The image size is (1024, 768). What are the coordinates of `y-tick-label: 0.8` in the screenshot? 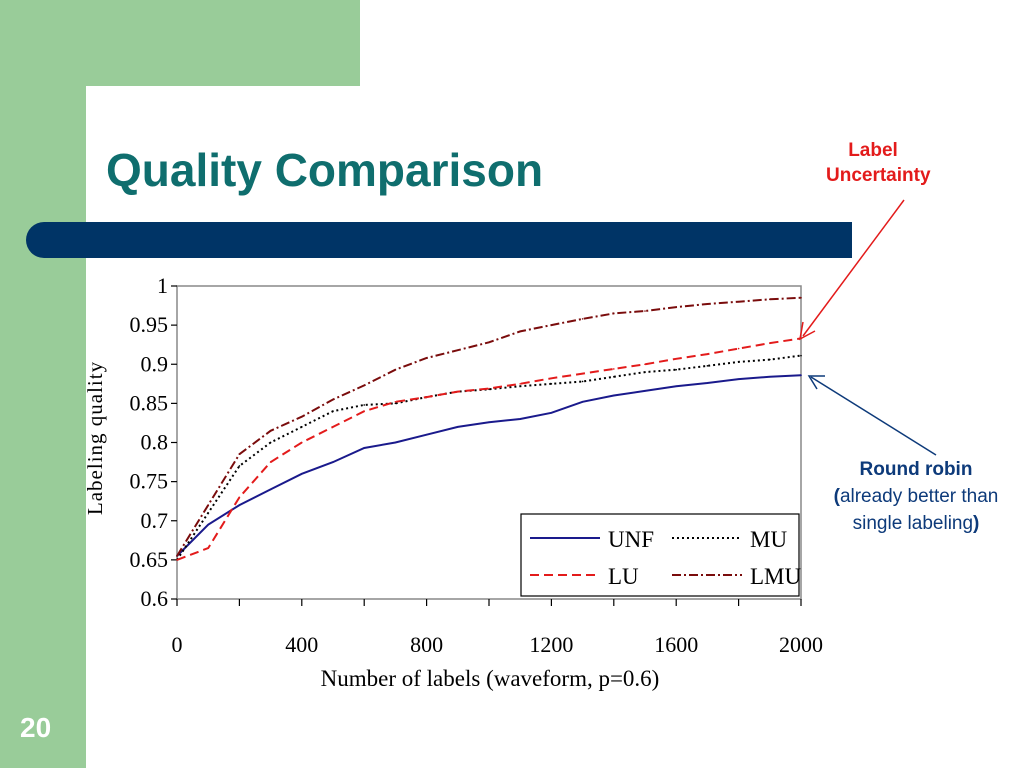 It's located at (155, 442).